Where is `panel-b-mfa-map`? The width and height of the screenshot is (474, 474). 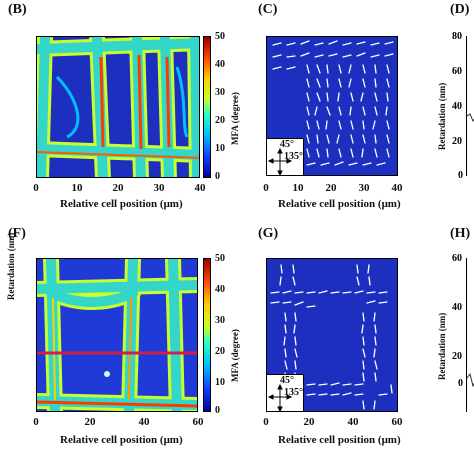 panel-b-mfa-map is located at coordinates (118, 107).